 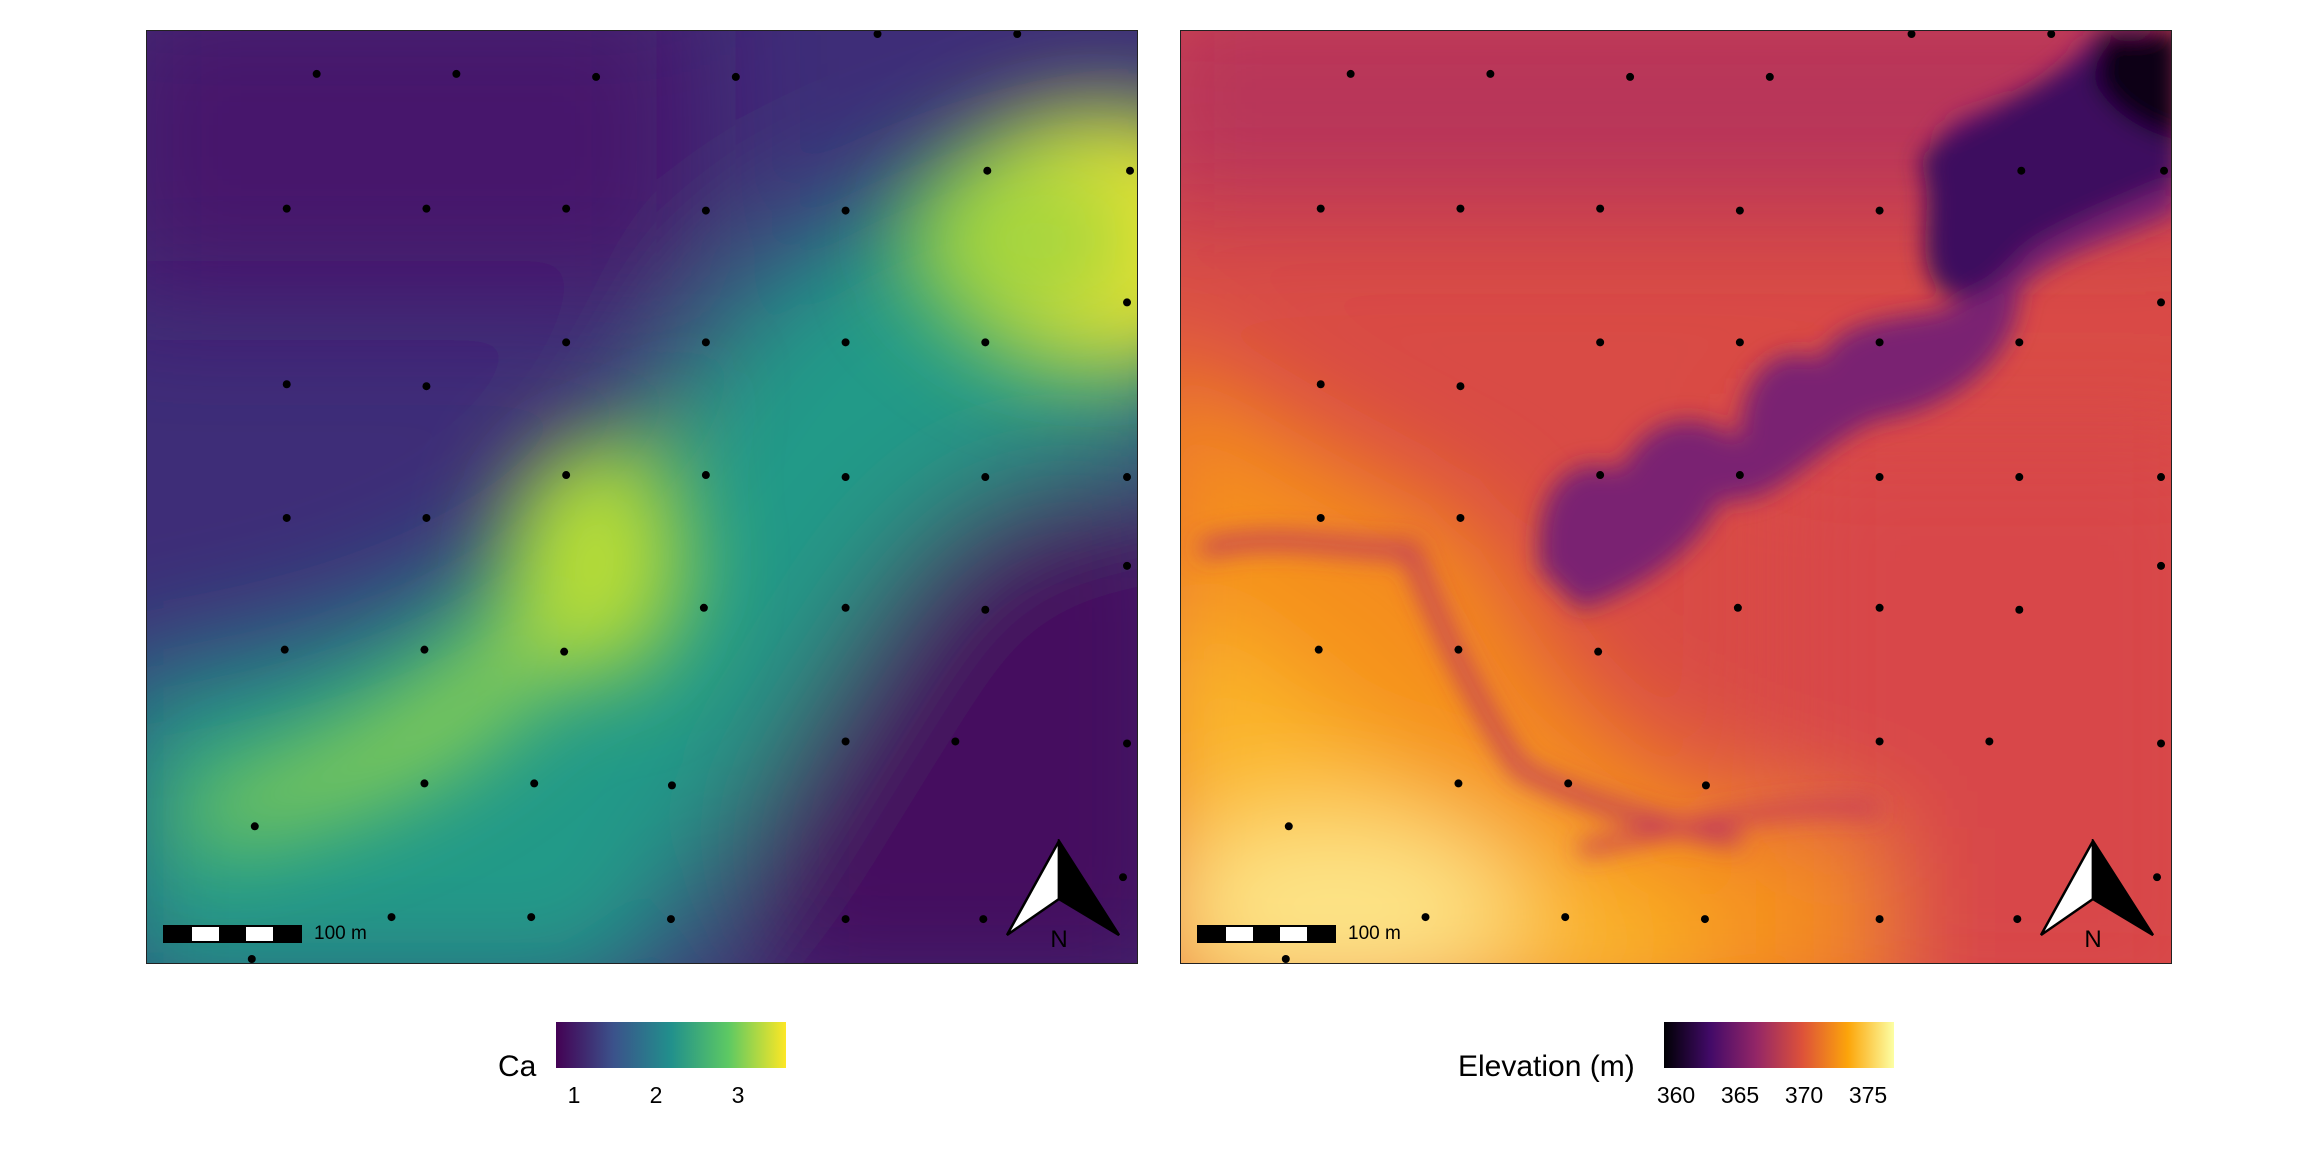 What do you see at coordinates (1740, 1095) in the screenshot?
I see `legend-tick: 365` at bounding box center [1740, 1095].